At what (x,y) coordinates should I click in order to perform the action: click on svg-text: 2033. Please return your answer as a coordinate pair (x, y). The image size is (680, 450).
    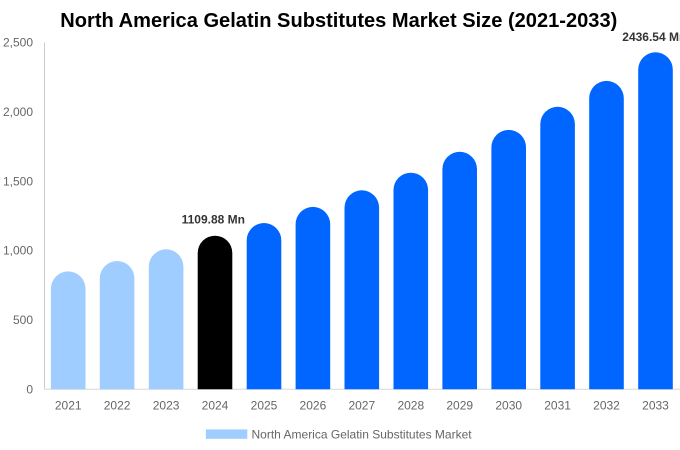
    Looking at the image, I should click on (655, 406).